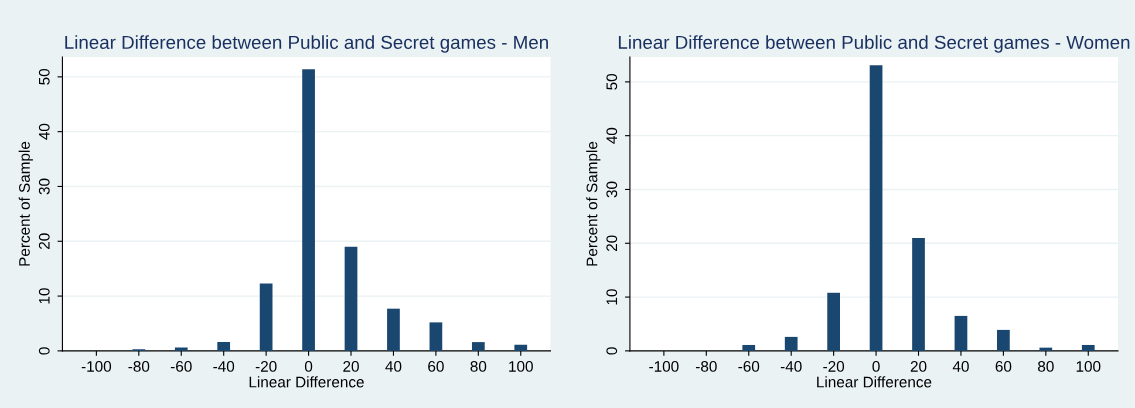  What do you see at coordinates (874, 44) in the screenshot?
I see `chart-title: Linear Difference between Public and Secret games - Women` at bounding box center [874, 44].